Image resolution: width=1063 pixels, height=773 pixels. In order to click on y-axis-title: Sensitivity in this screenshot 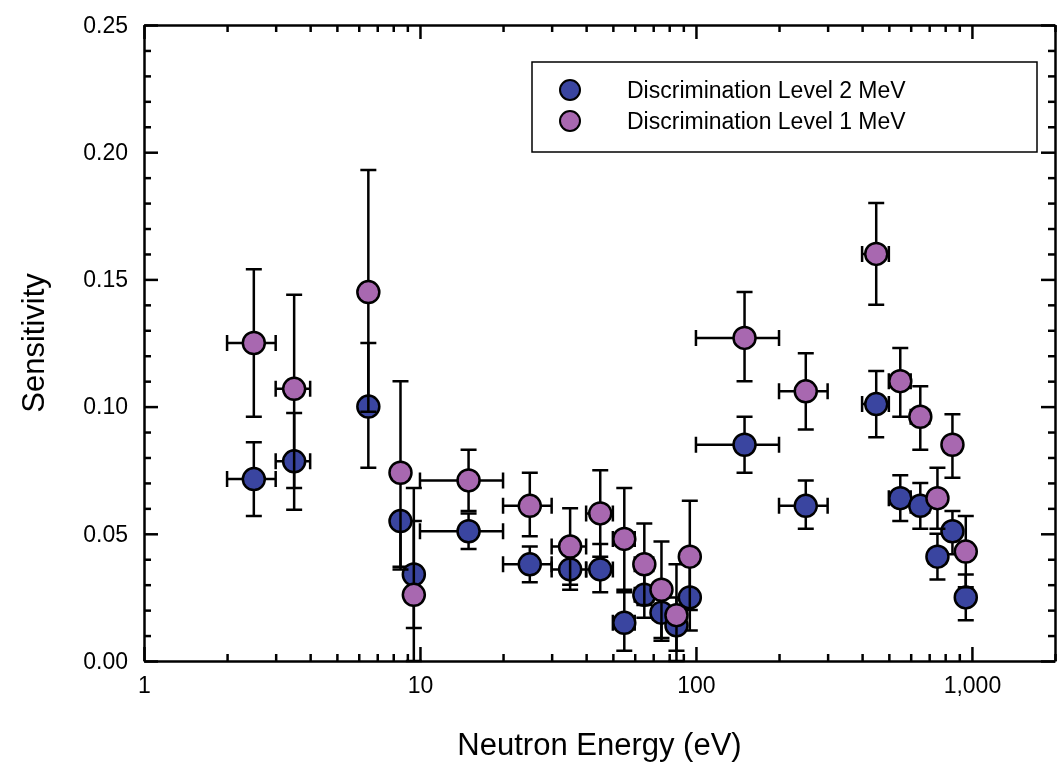, I will do `click(33, 342)`.